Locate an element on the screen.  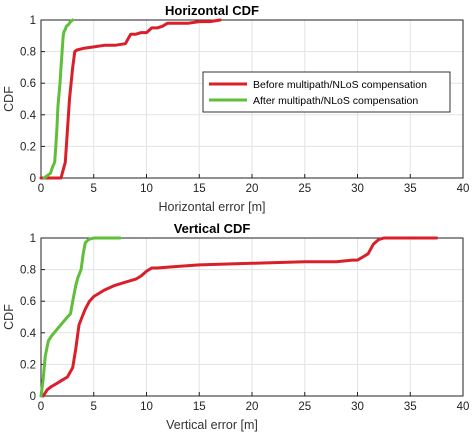
legend-label-before: Before multipath/NLoS compensation is located at coordinates (340, 85).